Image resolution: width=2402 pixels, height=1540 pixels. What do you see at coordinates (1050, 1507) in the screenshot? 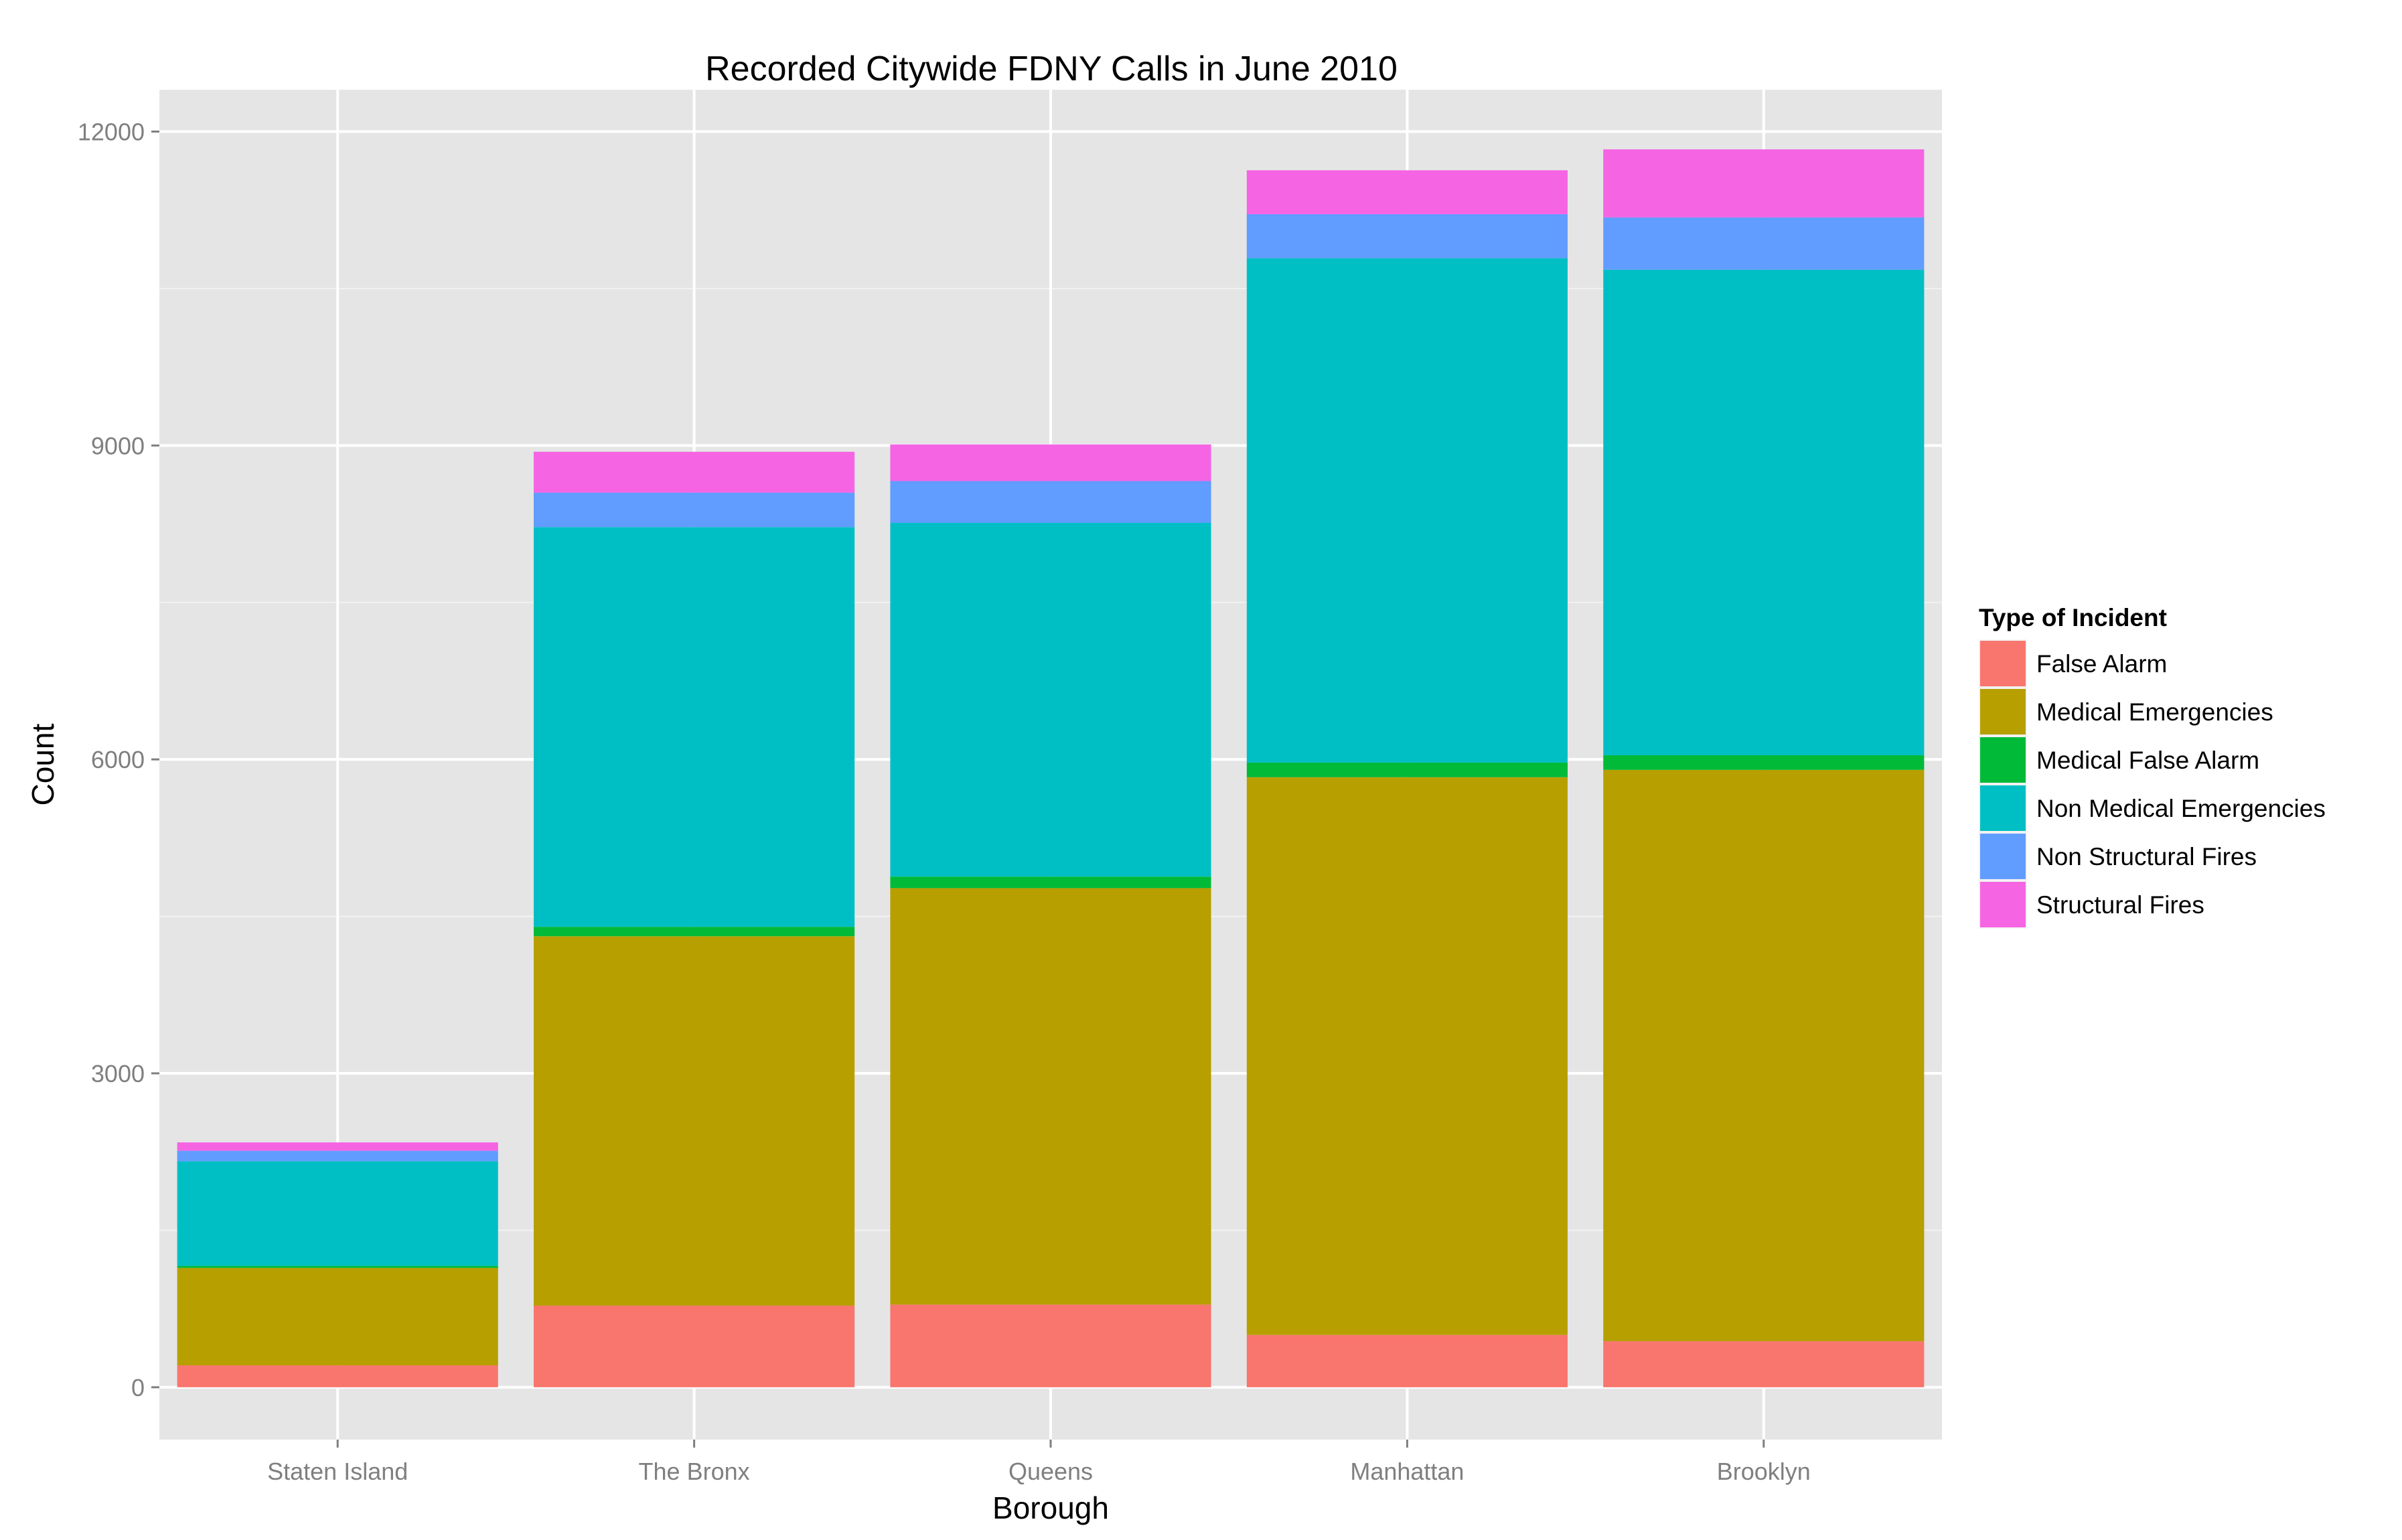
I see `x-axis-label: Borough` at bounding box center [1050, 1507].